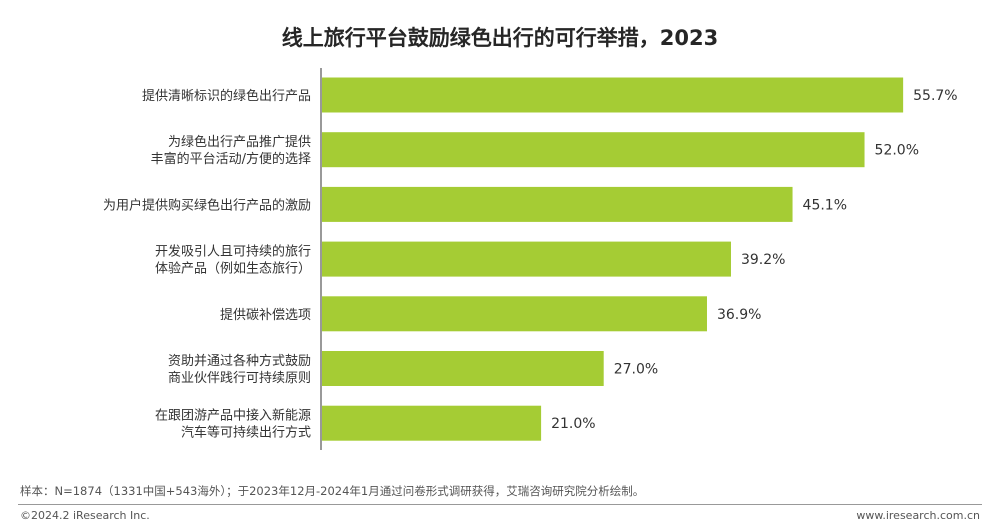  Describe the element at coordinates (918, 515) in the screenshot. I see `website-link: www.iresearch.com.cn` at that location.